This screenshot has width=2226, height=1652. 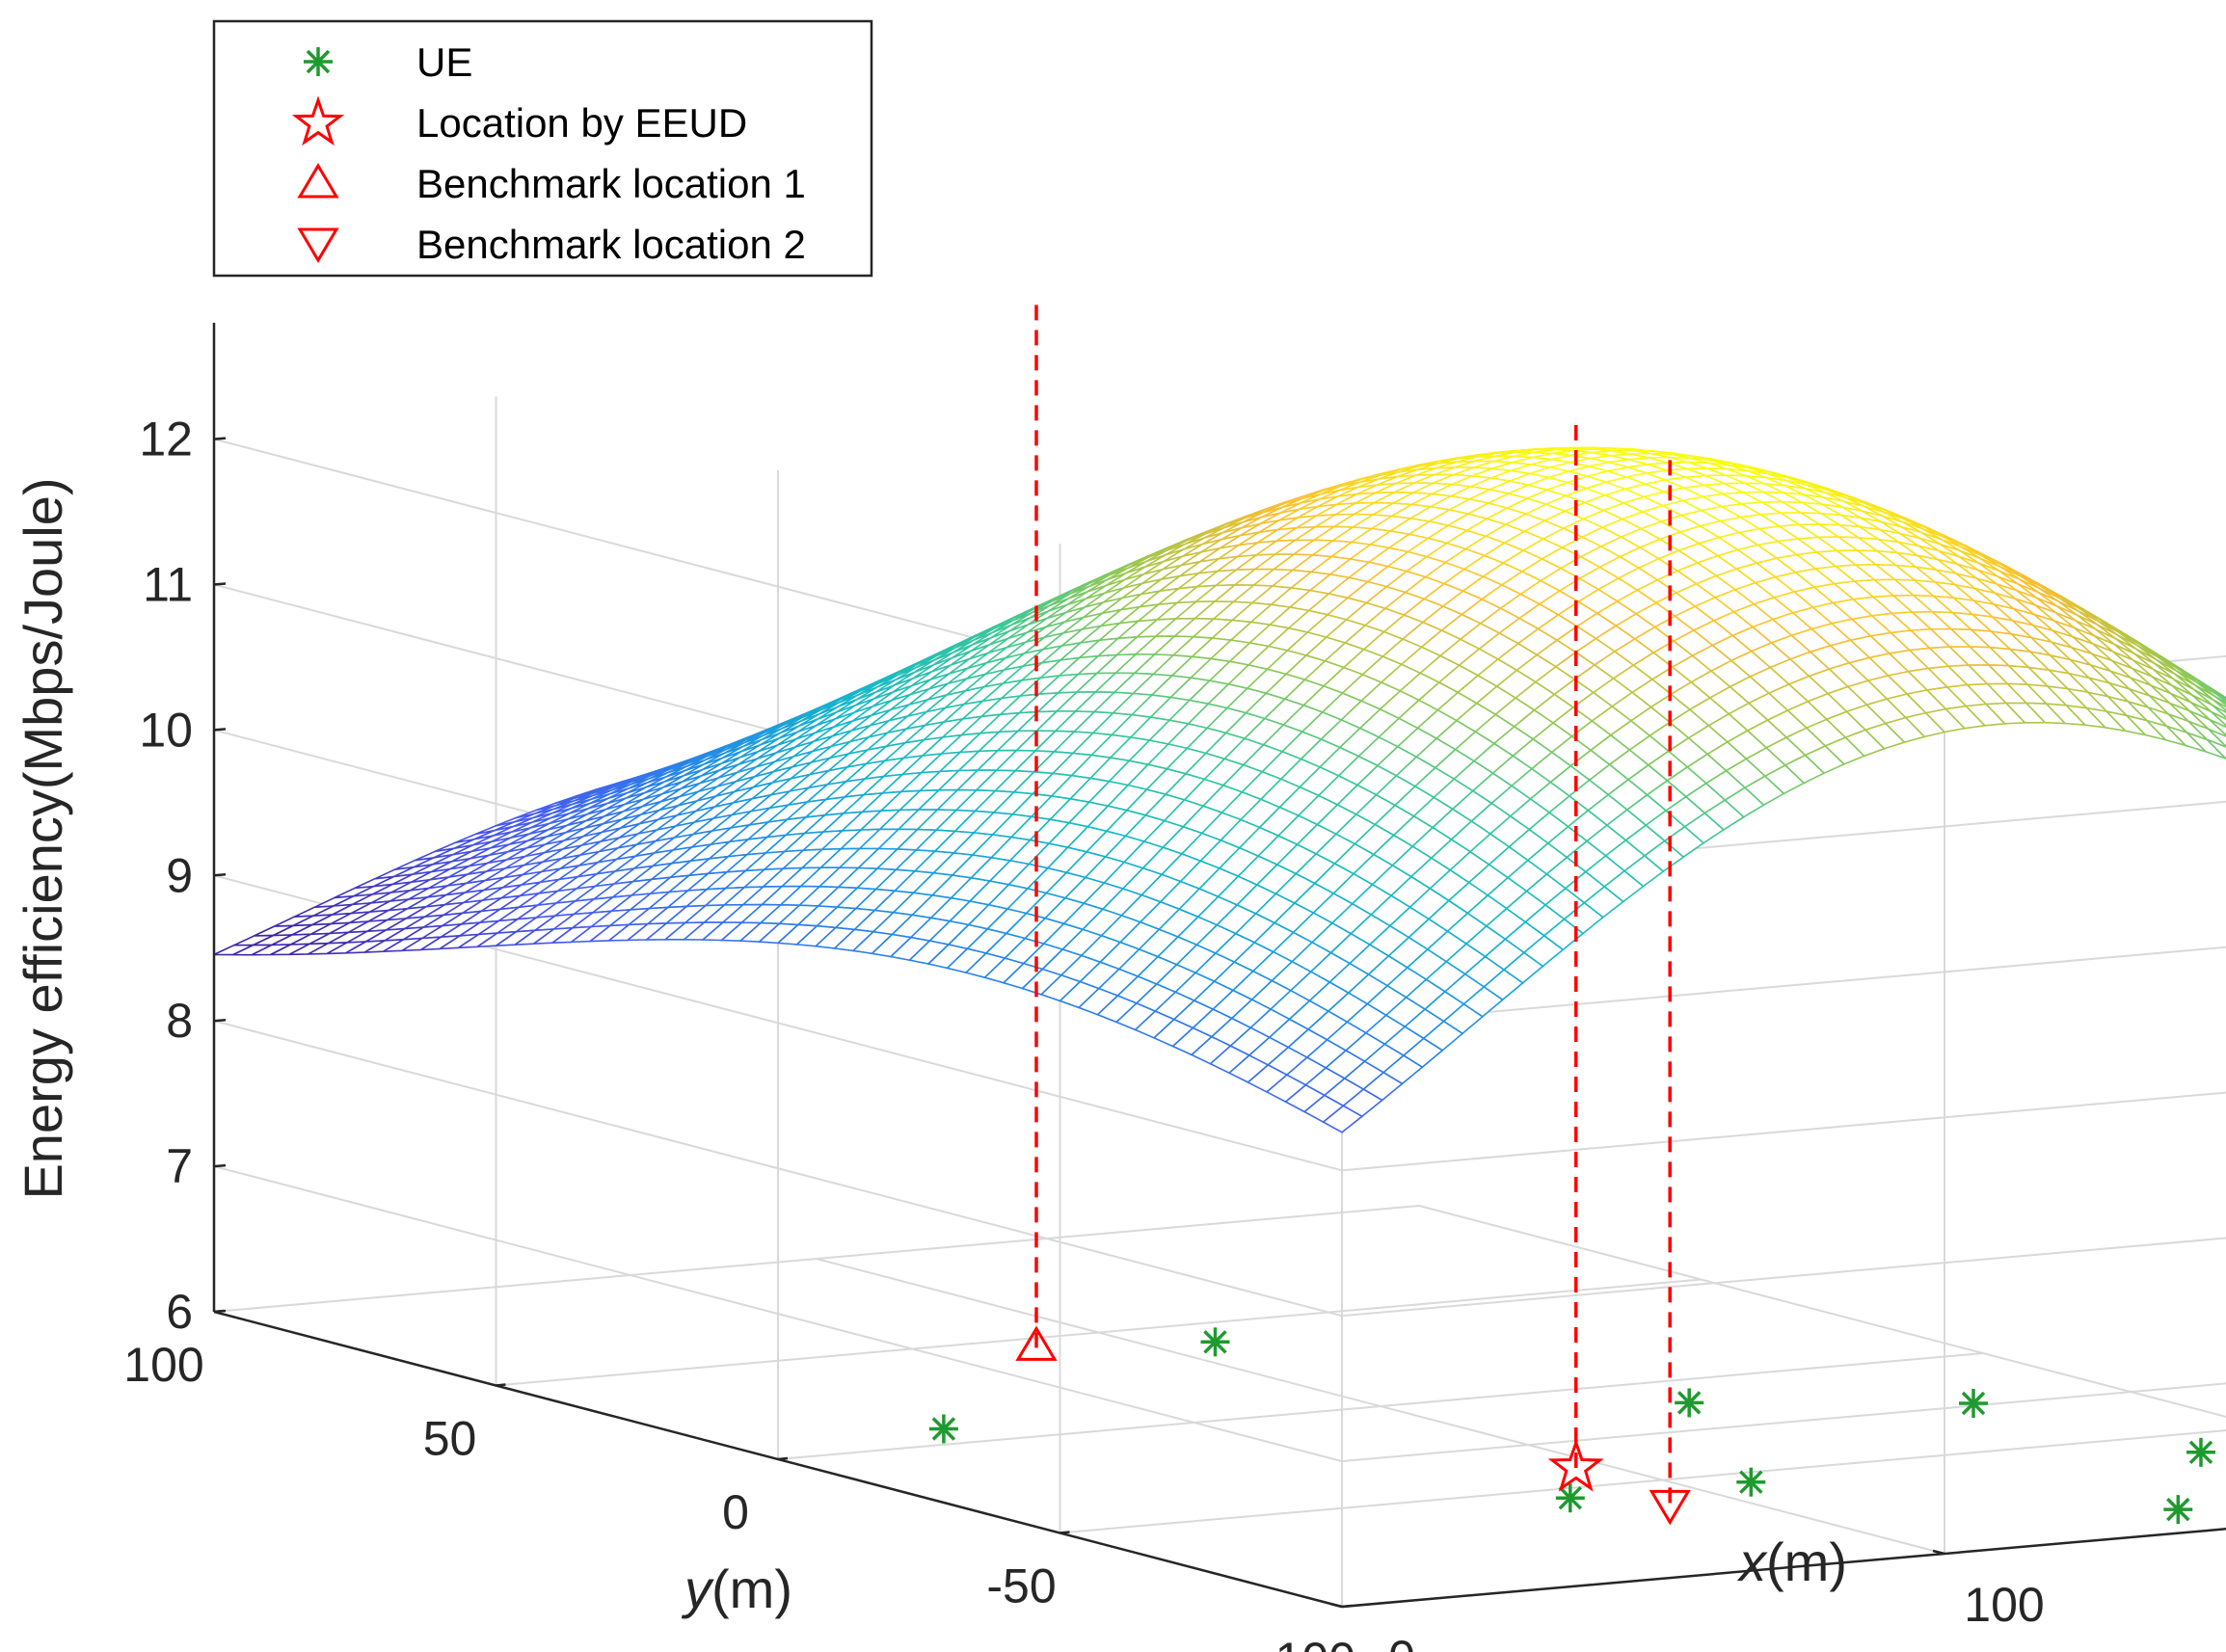 I want to click on legend-entry-ue: UE, so click(x=388, y=63).